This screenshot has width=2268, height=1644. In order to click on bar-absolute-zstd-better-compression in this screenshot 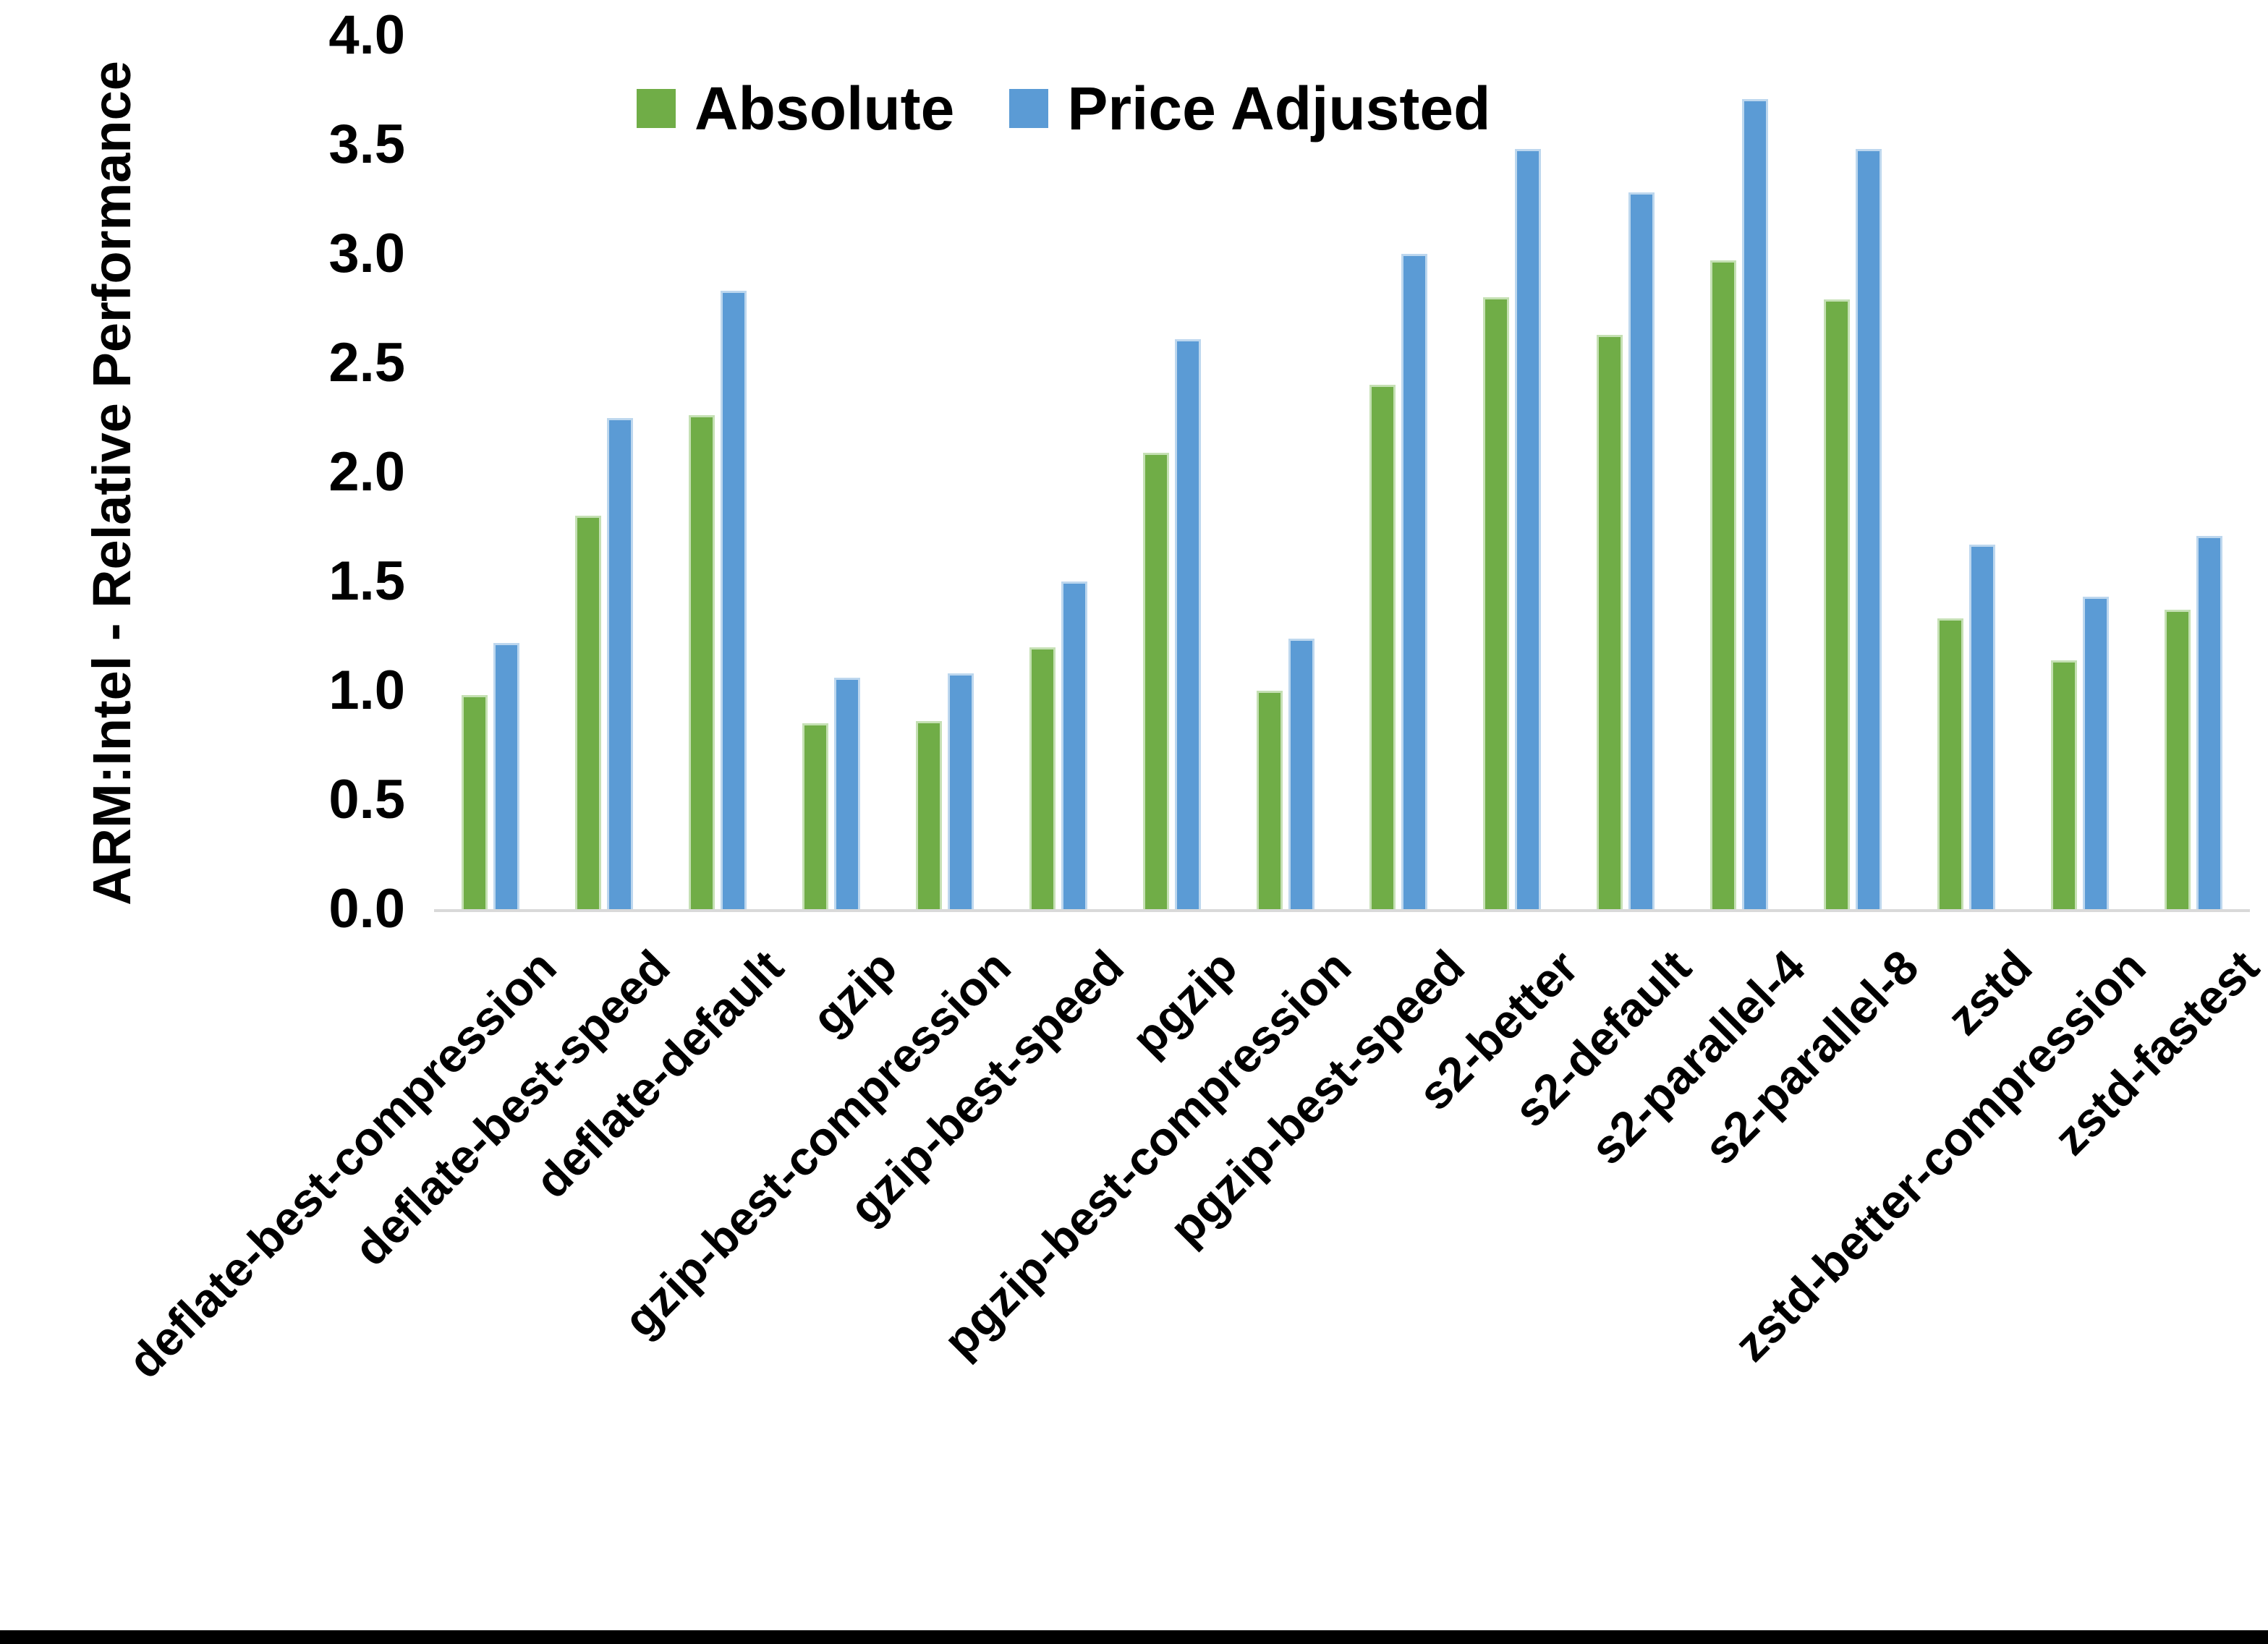, I will do `click(2063, 784)`.